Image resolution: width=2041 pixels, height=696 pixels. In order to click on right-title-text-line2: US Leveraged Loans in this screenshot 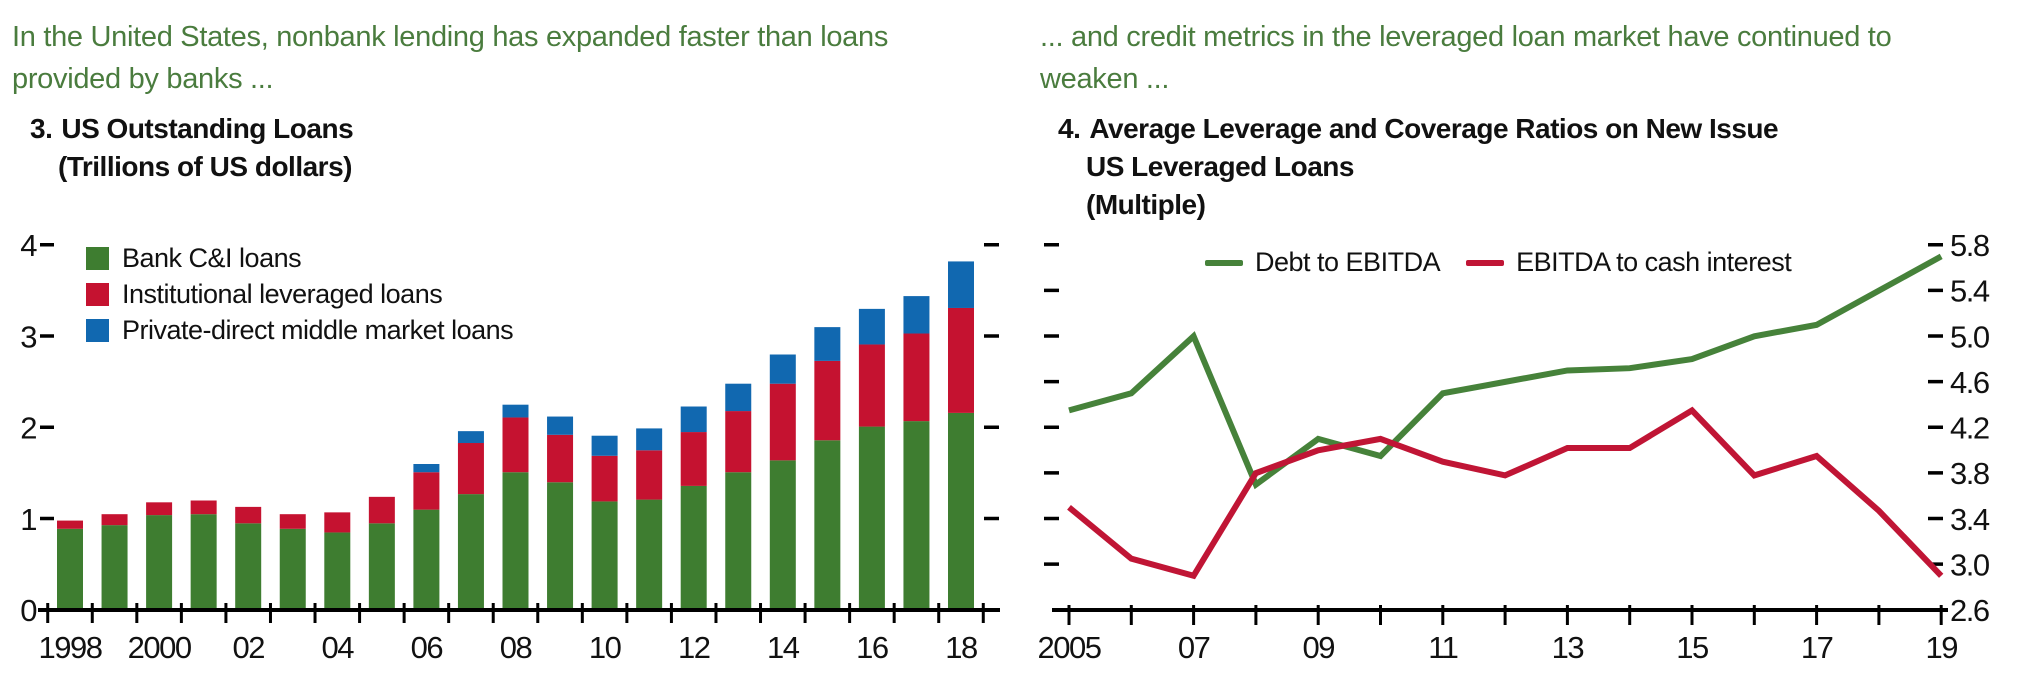, I will do `click(1220, 166)`.